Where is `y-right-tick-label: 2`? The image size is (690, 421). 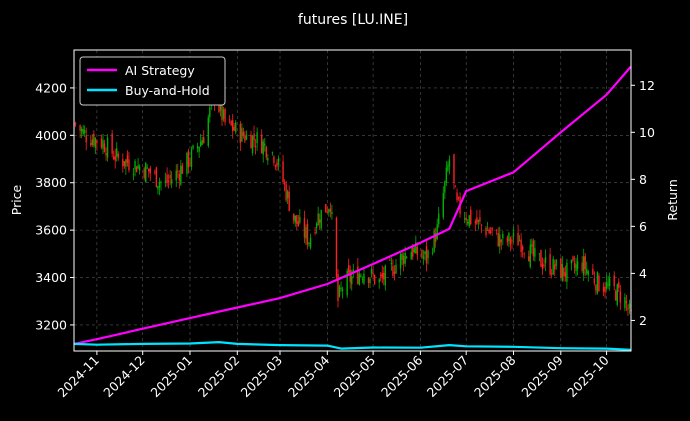
y-right-tick-label: 2 is located at coordinates (643, 320).